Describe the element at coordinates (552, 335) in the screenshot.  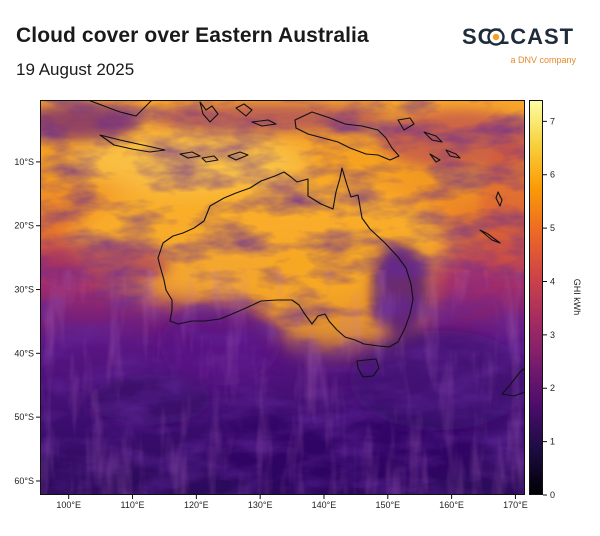
I see `colorbar-tick-label: 3` at that location.